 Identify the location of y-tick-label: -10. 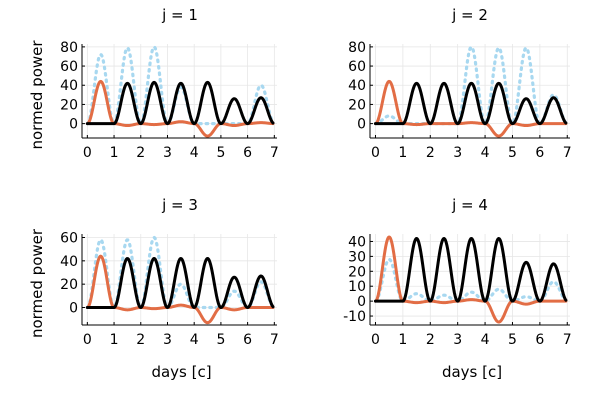
(354, 317).